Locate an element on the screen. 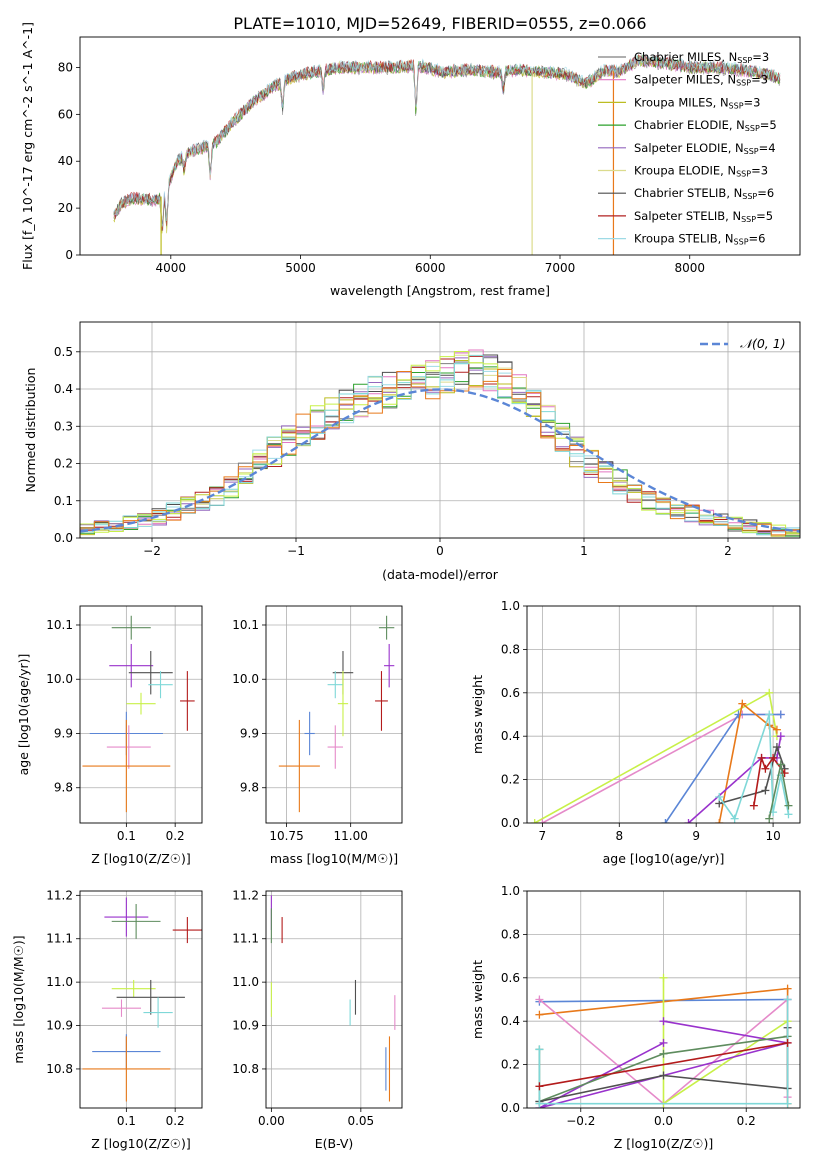 The image size is (819, 1170). y-tick-label: 20 is located at coordinates (65, 208).